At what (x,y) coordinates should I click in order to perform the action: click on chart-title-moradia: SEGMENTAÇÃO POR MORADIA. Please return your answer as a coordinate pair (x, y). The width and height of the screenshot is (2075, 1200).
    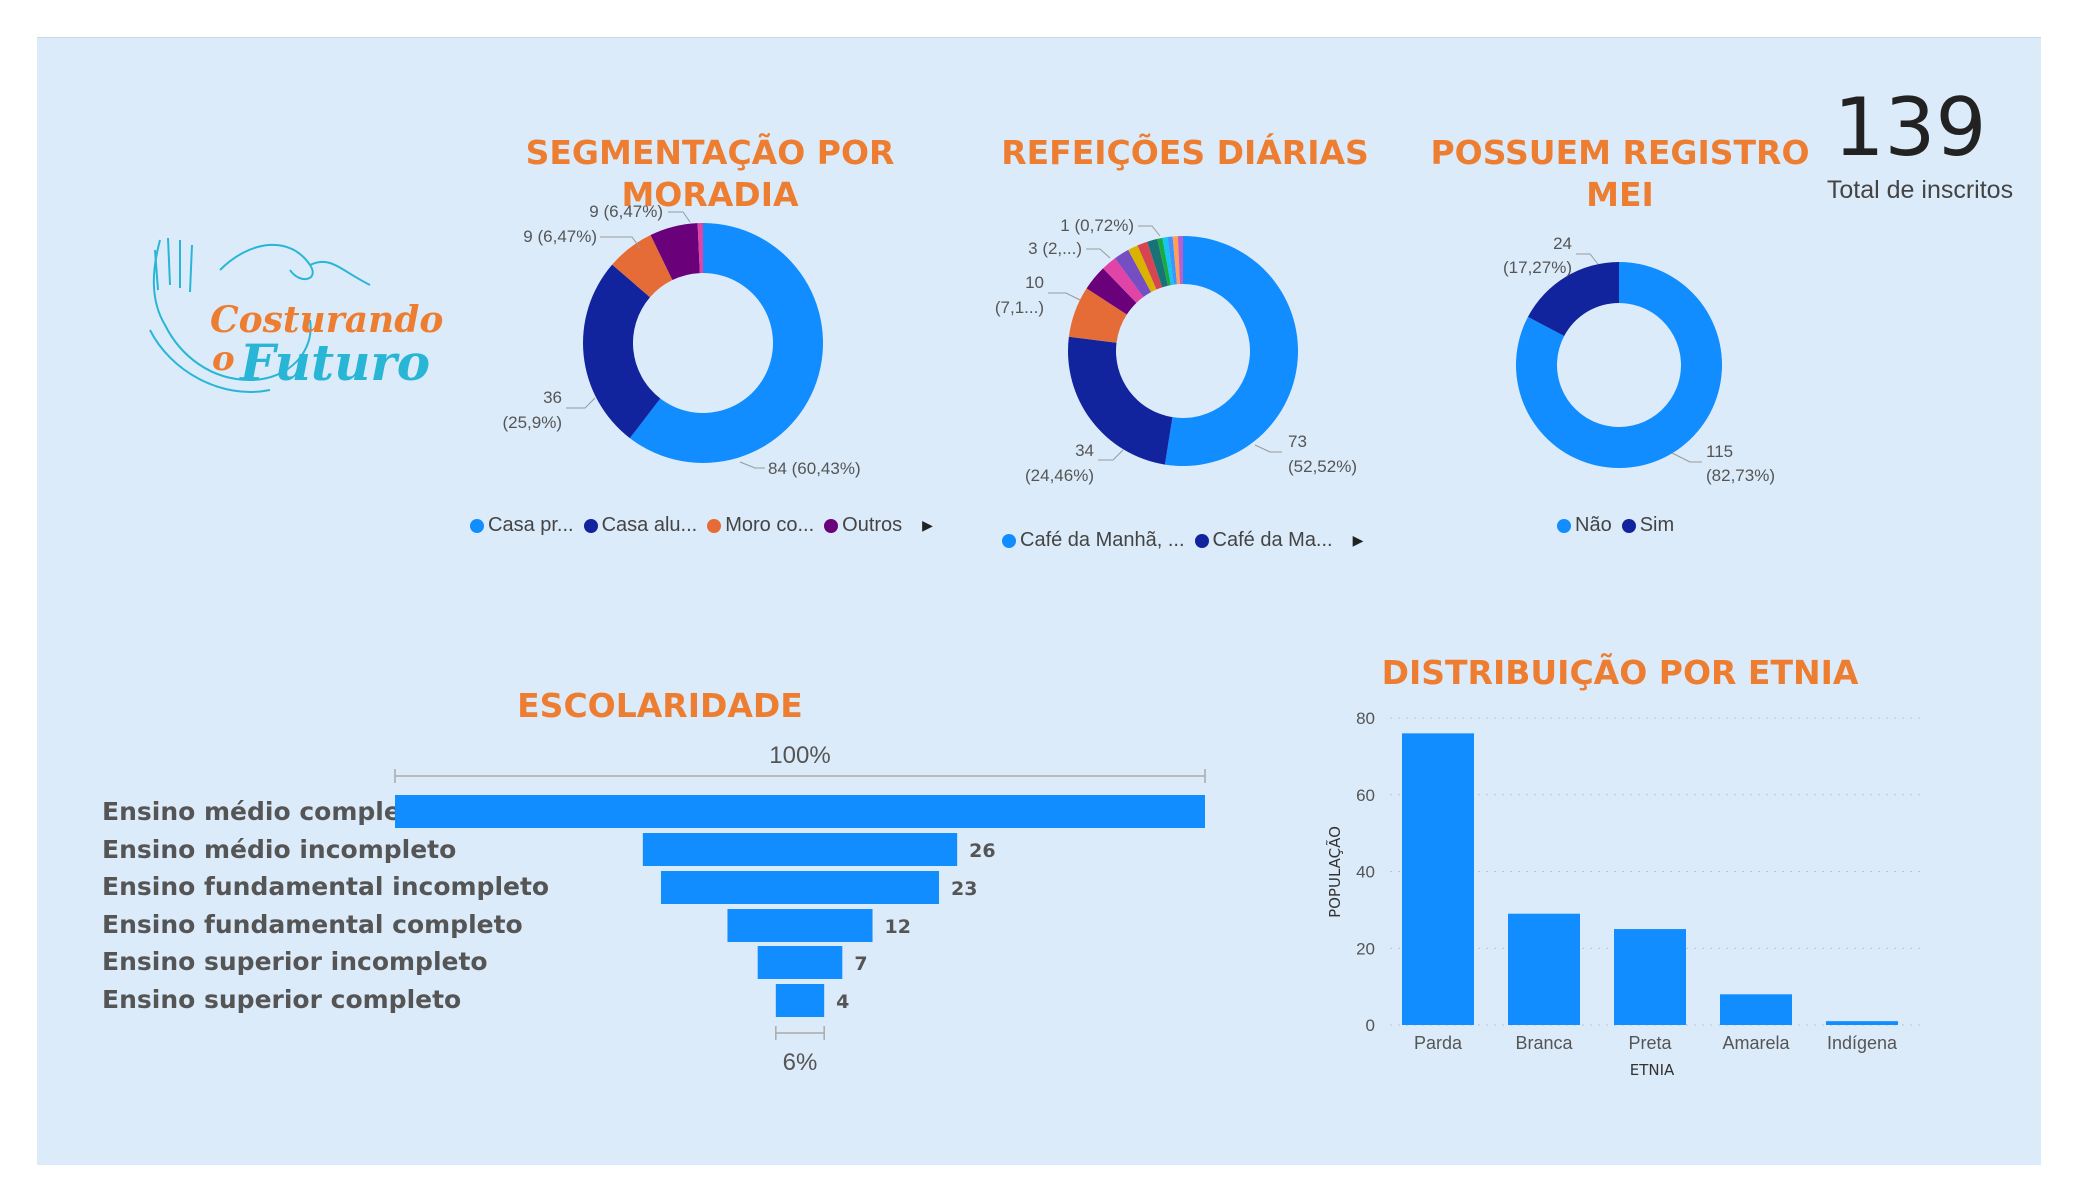
    Looking at the image, I should click on (710, 173).